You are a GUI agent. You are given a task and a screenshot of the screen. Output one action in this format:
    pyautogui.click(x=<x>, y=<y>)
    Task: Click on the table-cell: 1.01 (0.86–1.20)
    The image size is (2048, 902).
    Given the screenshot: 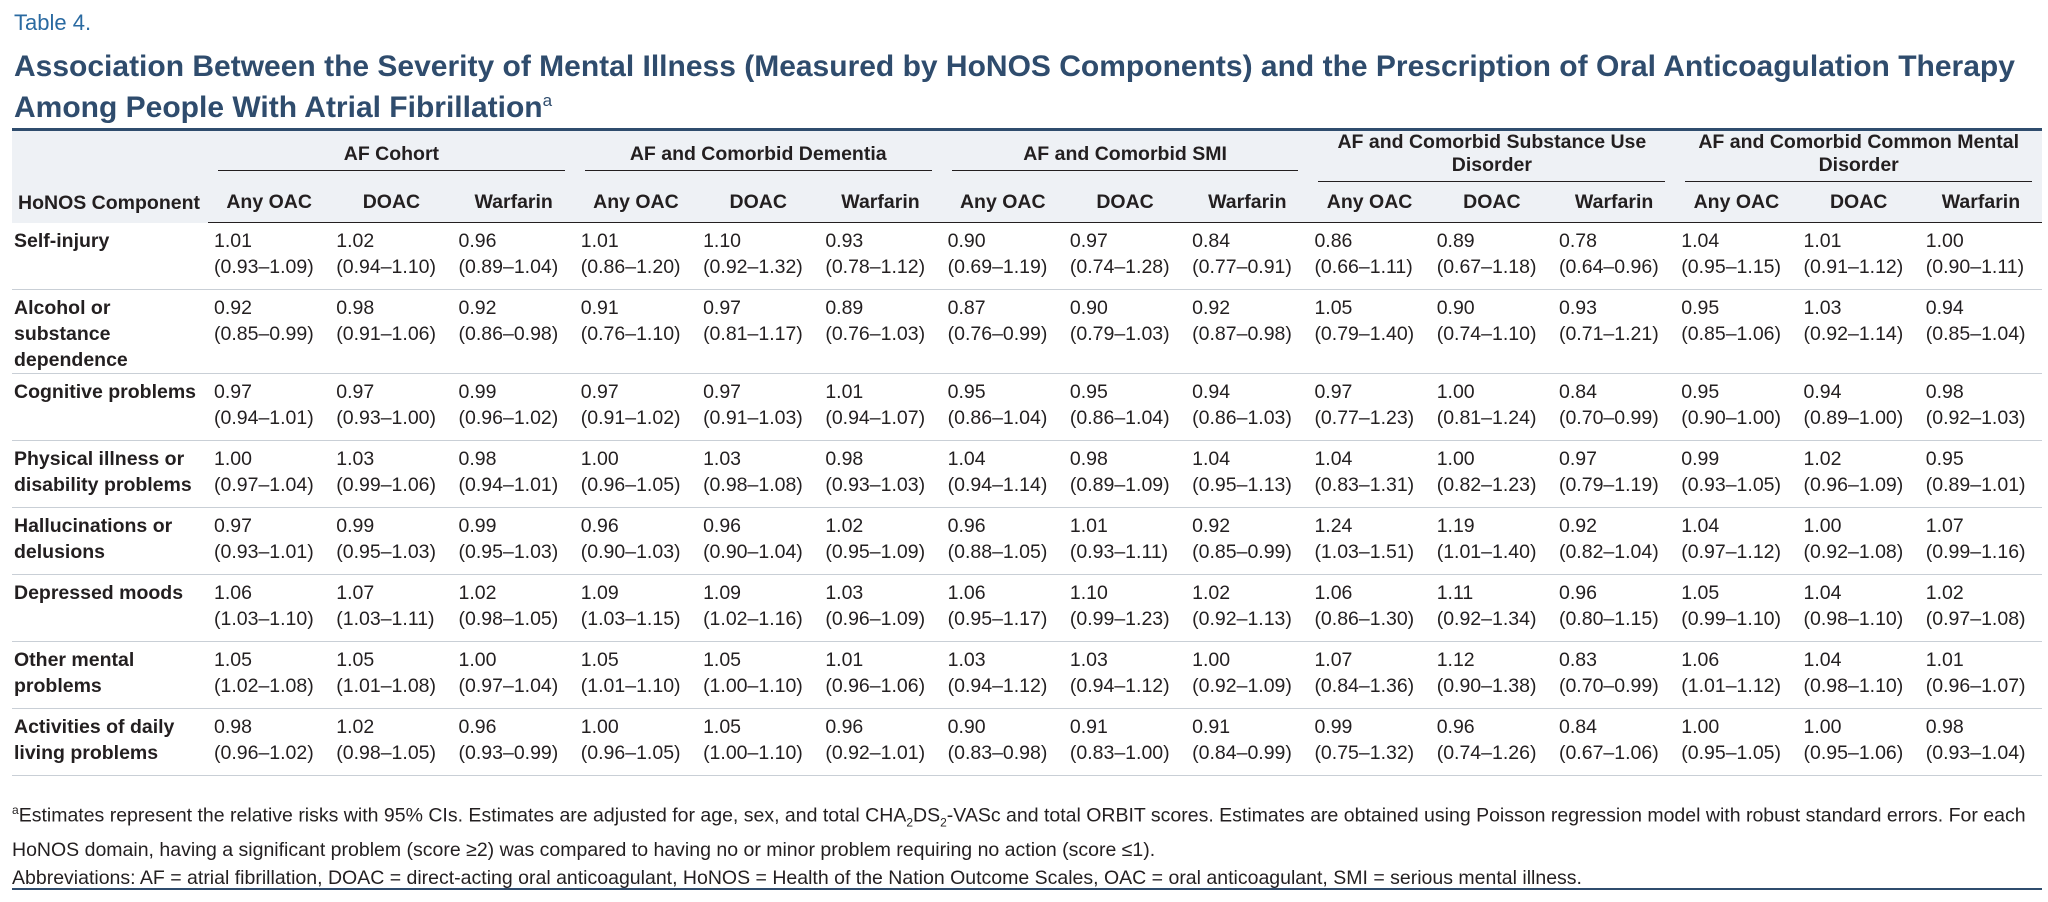 What is the action you would take?
    pyautogui.click(x=636, y=256)
    